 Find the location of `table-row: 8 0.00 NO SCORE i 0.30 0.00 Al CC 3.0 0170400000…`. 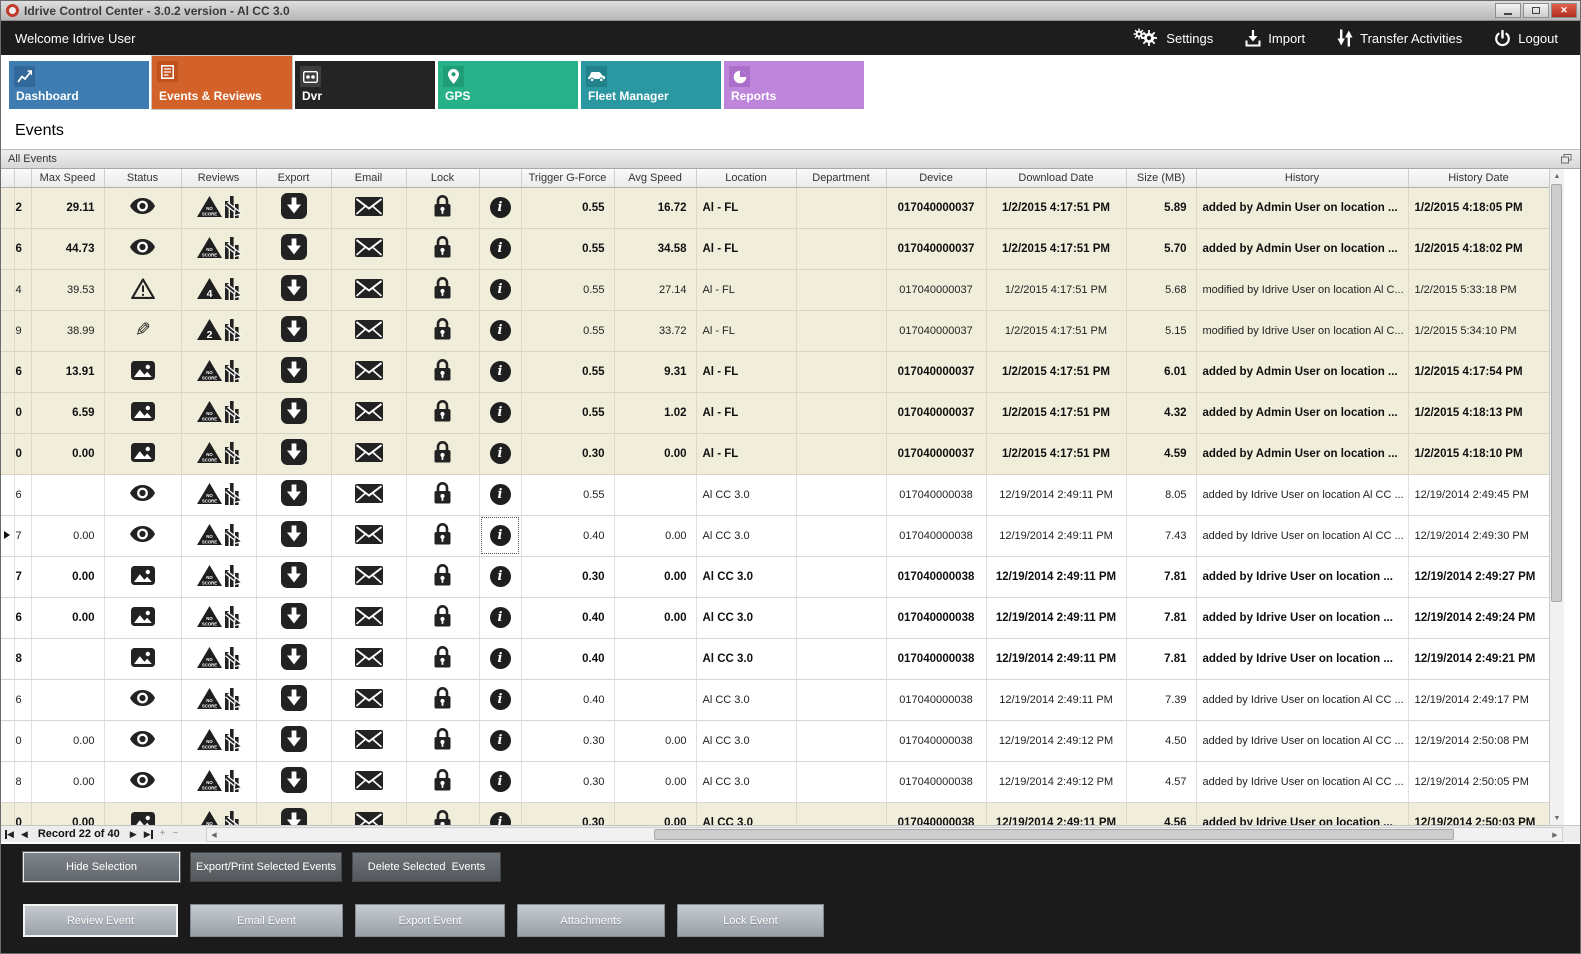

table-row: 8 0.00 NO SCORE i 0.30 0.00 Al CC 3.0 0170400000… is located at coordinates (775, 782).